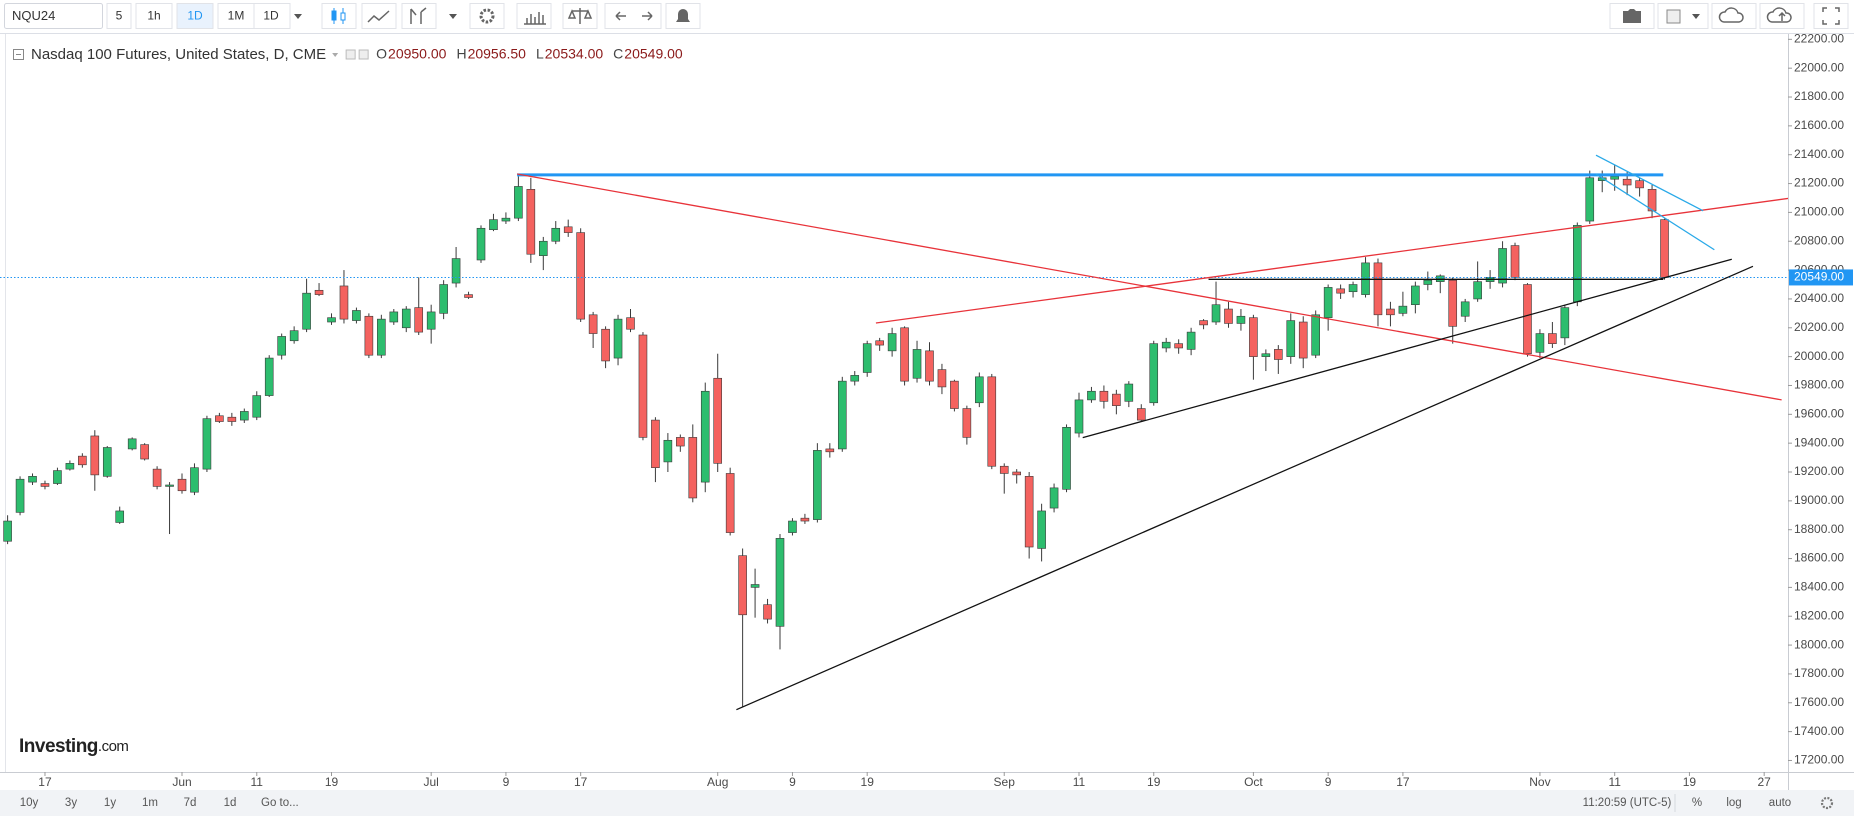 The width and height of the screenshot is (1854, 816). I want to click on indicator-button, so click(419, 16).